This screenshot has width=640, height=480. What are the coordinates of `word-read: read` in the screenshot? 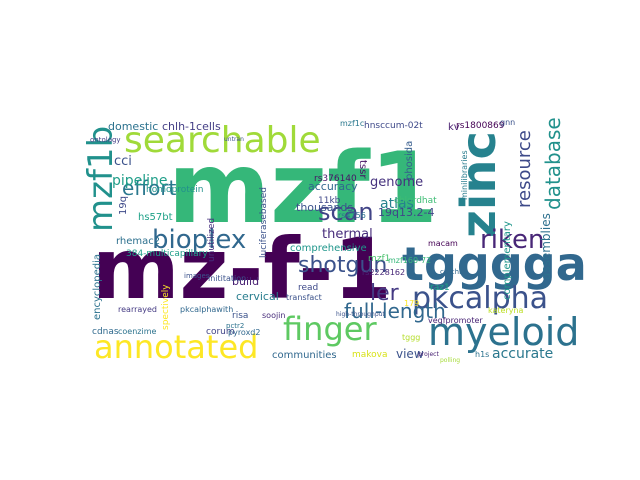 It's located at (308, 288).